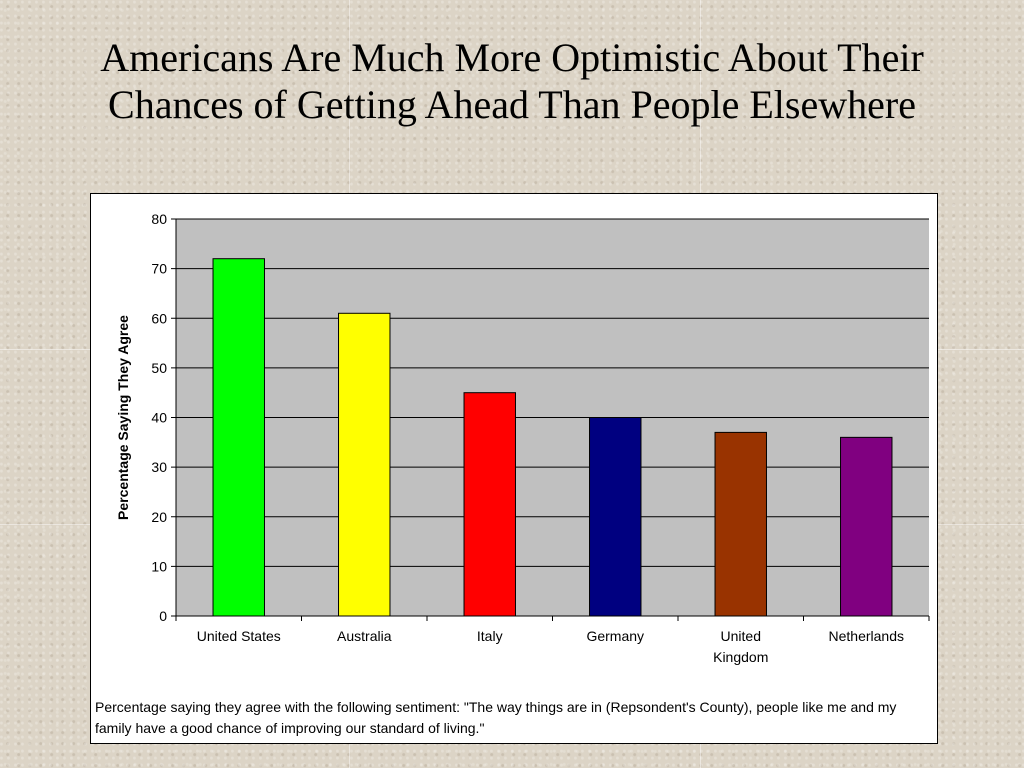 The width and height of the screenshot is (1024, 768). Describe the element at coordinates (159, 219) in the screenshot. I see `y-tick-label: 80` at that location.